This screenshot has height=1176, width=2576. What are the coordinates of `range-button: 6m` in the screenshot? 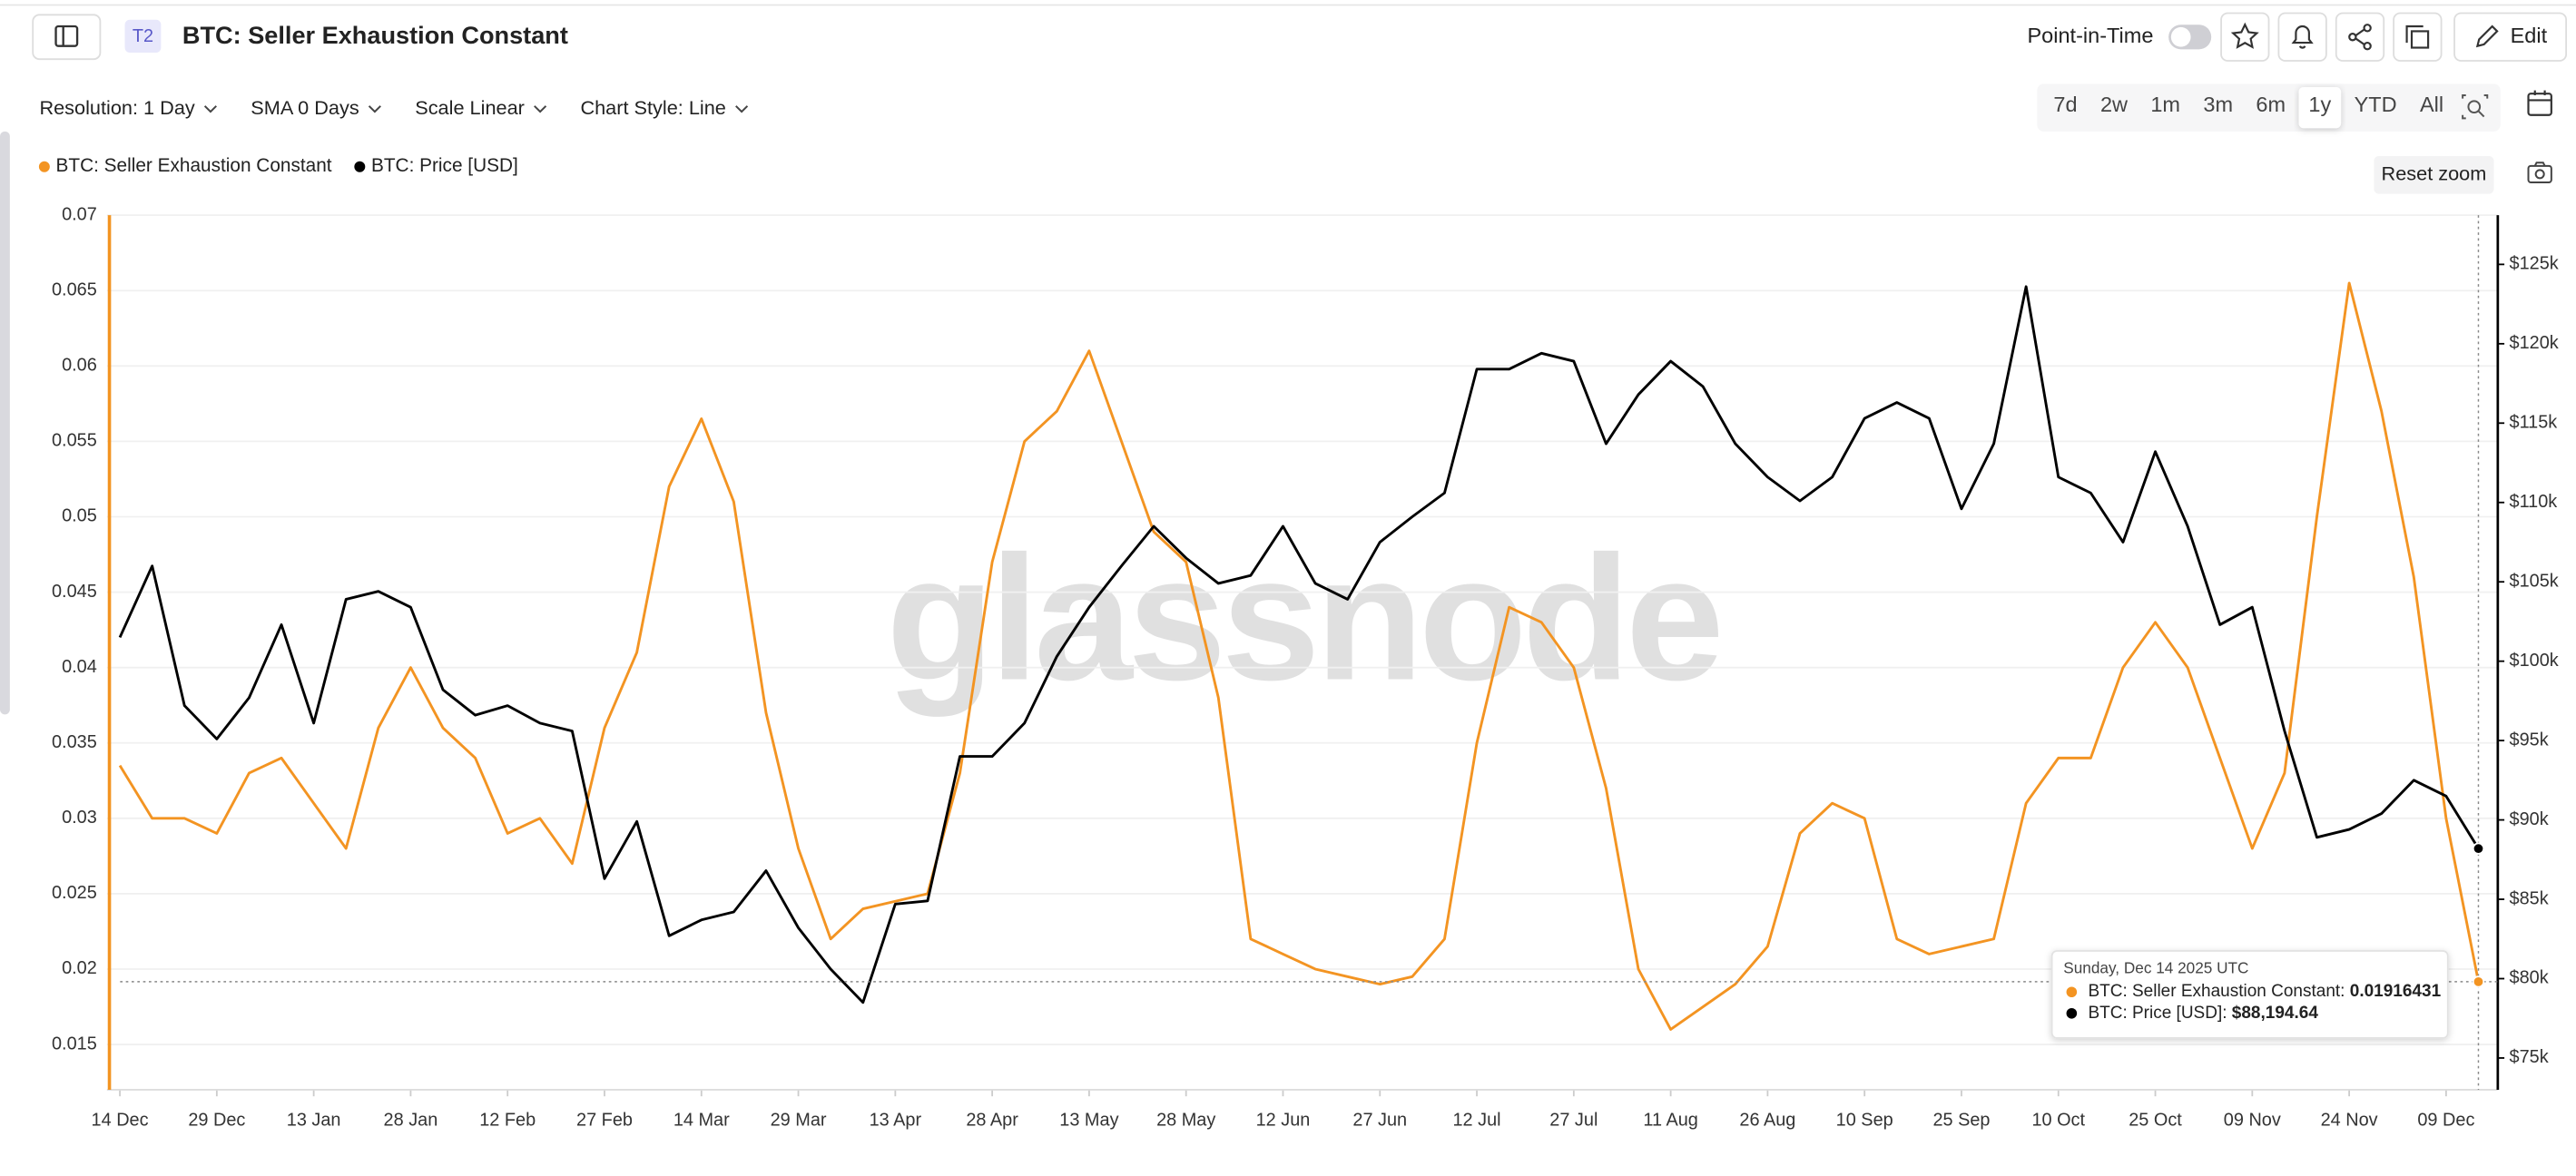 It's located at (2271, 104).